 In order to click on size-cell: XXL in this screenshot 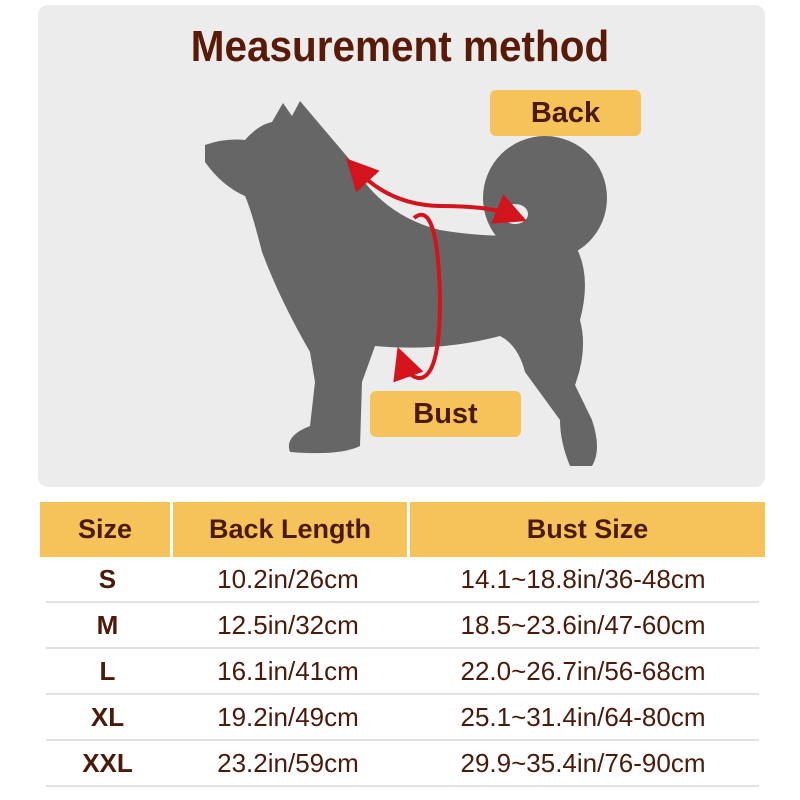, I will do `click(107, 762)`.